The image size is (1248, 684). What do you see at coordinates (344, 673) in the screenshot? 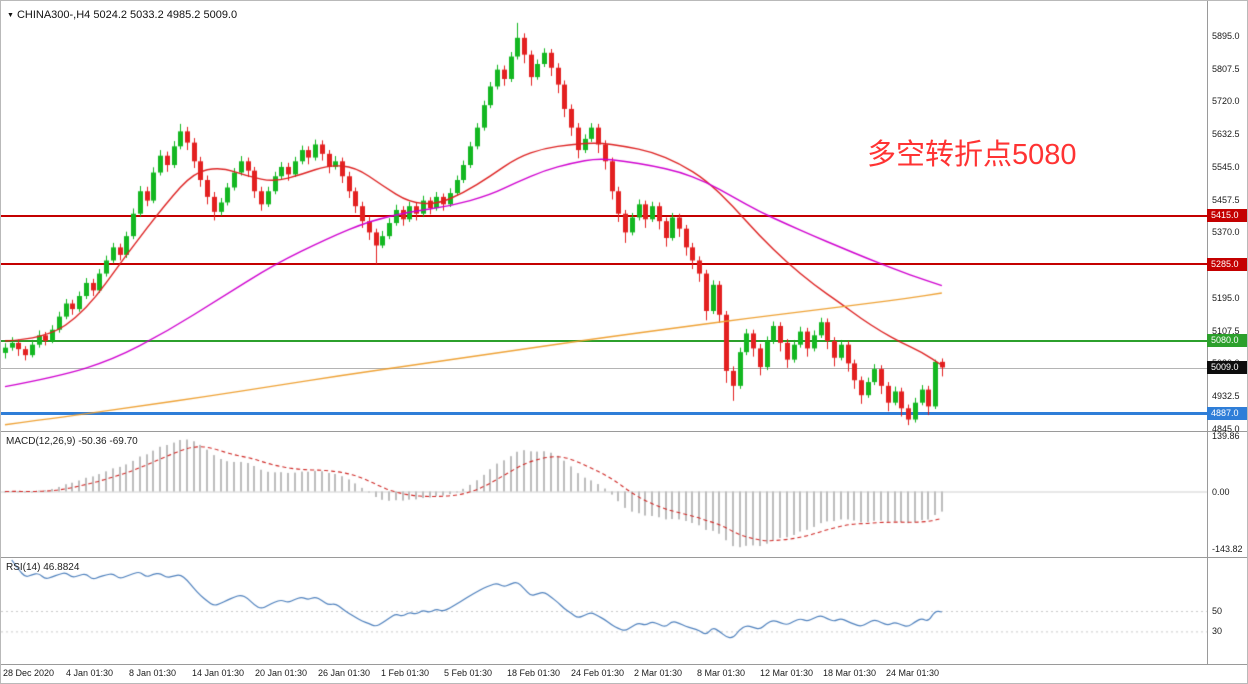
I see `time-axis-label: 26 Jan 01:30` at bounding box center [344, 673].